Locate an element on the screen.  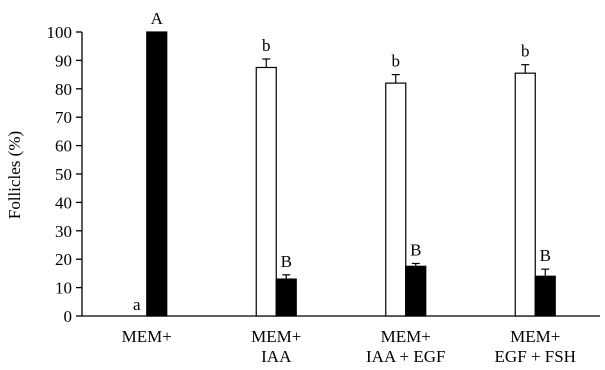
y-tick-label: 0 is located at coordinates (68, 316).